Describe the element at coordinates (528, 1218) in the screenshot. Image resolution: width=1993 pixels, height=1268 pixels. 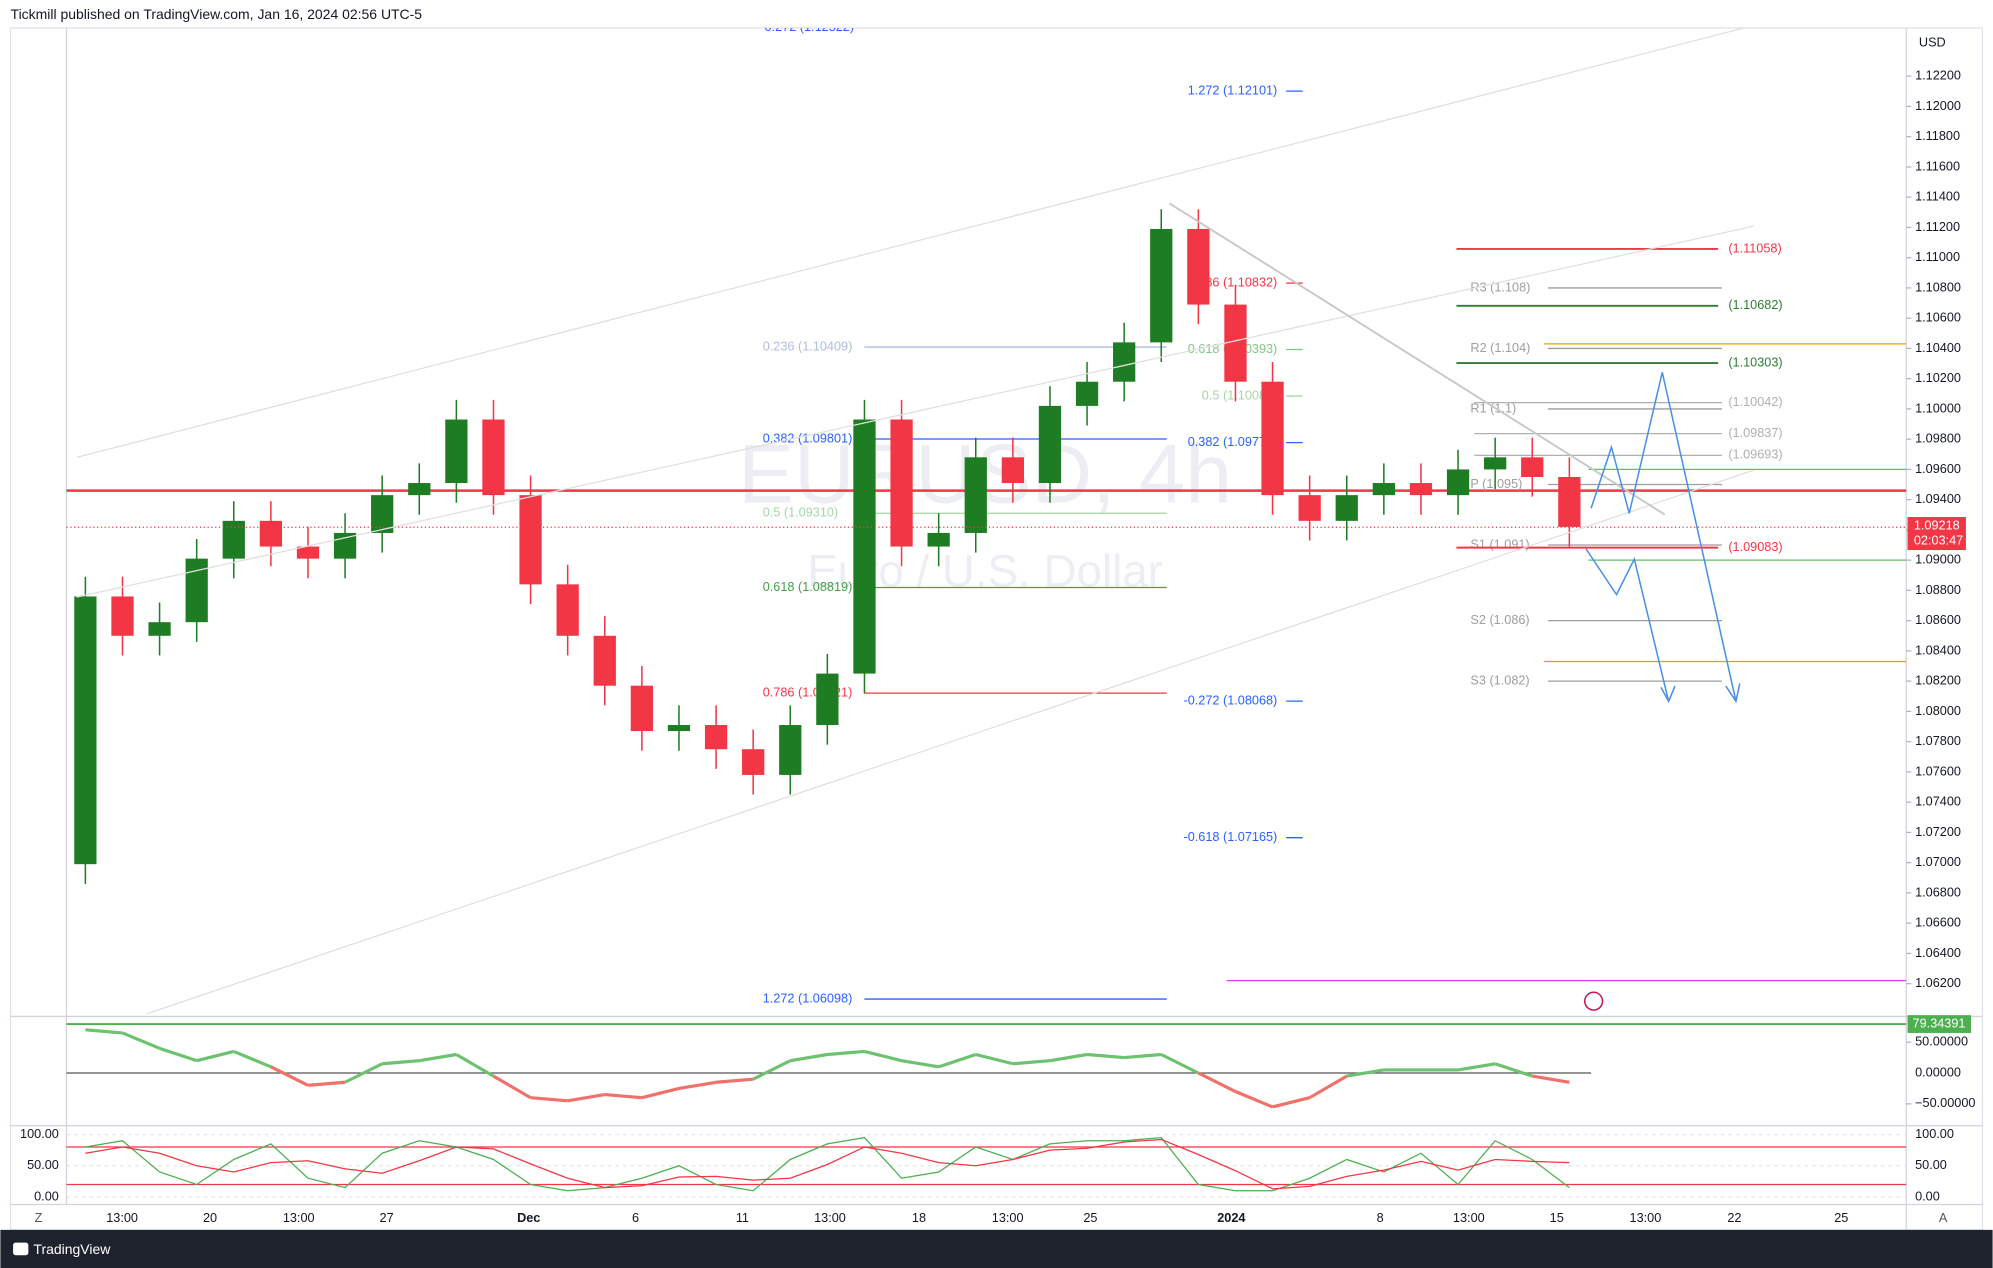
I see `x-tick-label: Dec` at that location.